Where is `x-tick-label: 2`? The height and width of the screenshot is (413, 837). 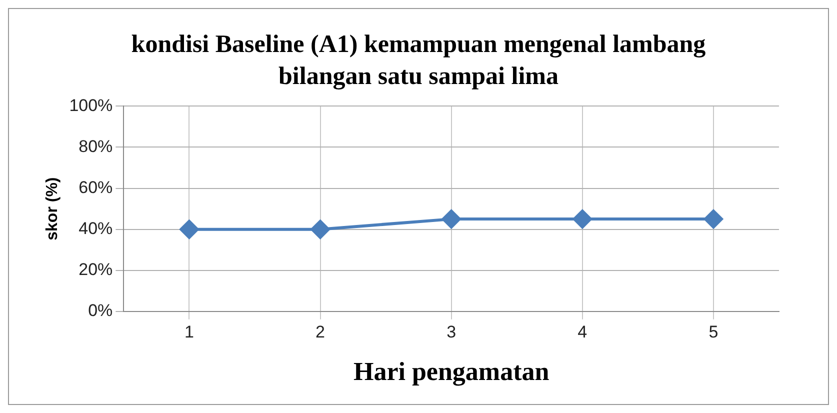
x-tick-label: 2 is located at coordinates (321, 332).